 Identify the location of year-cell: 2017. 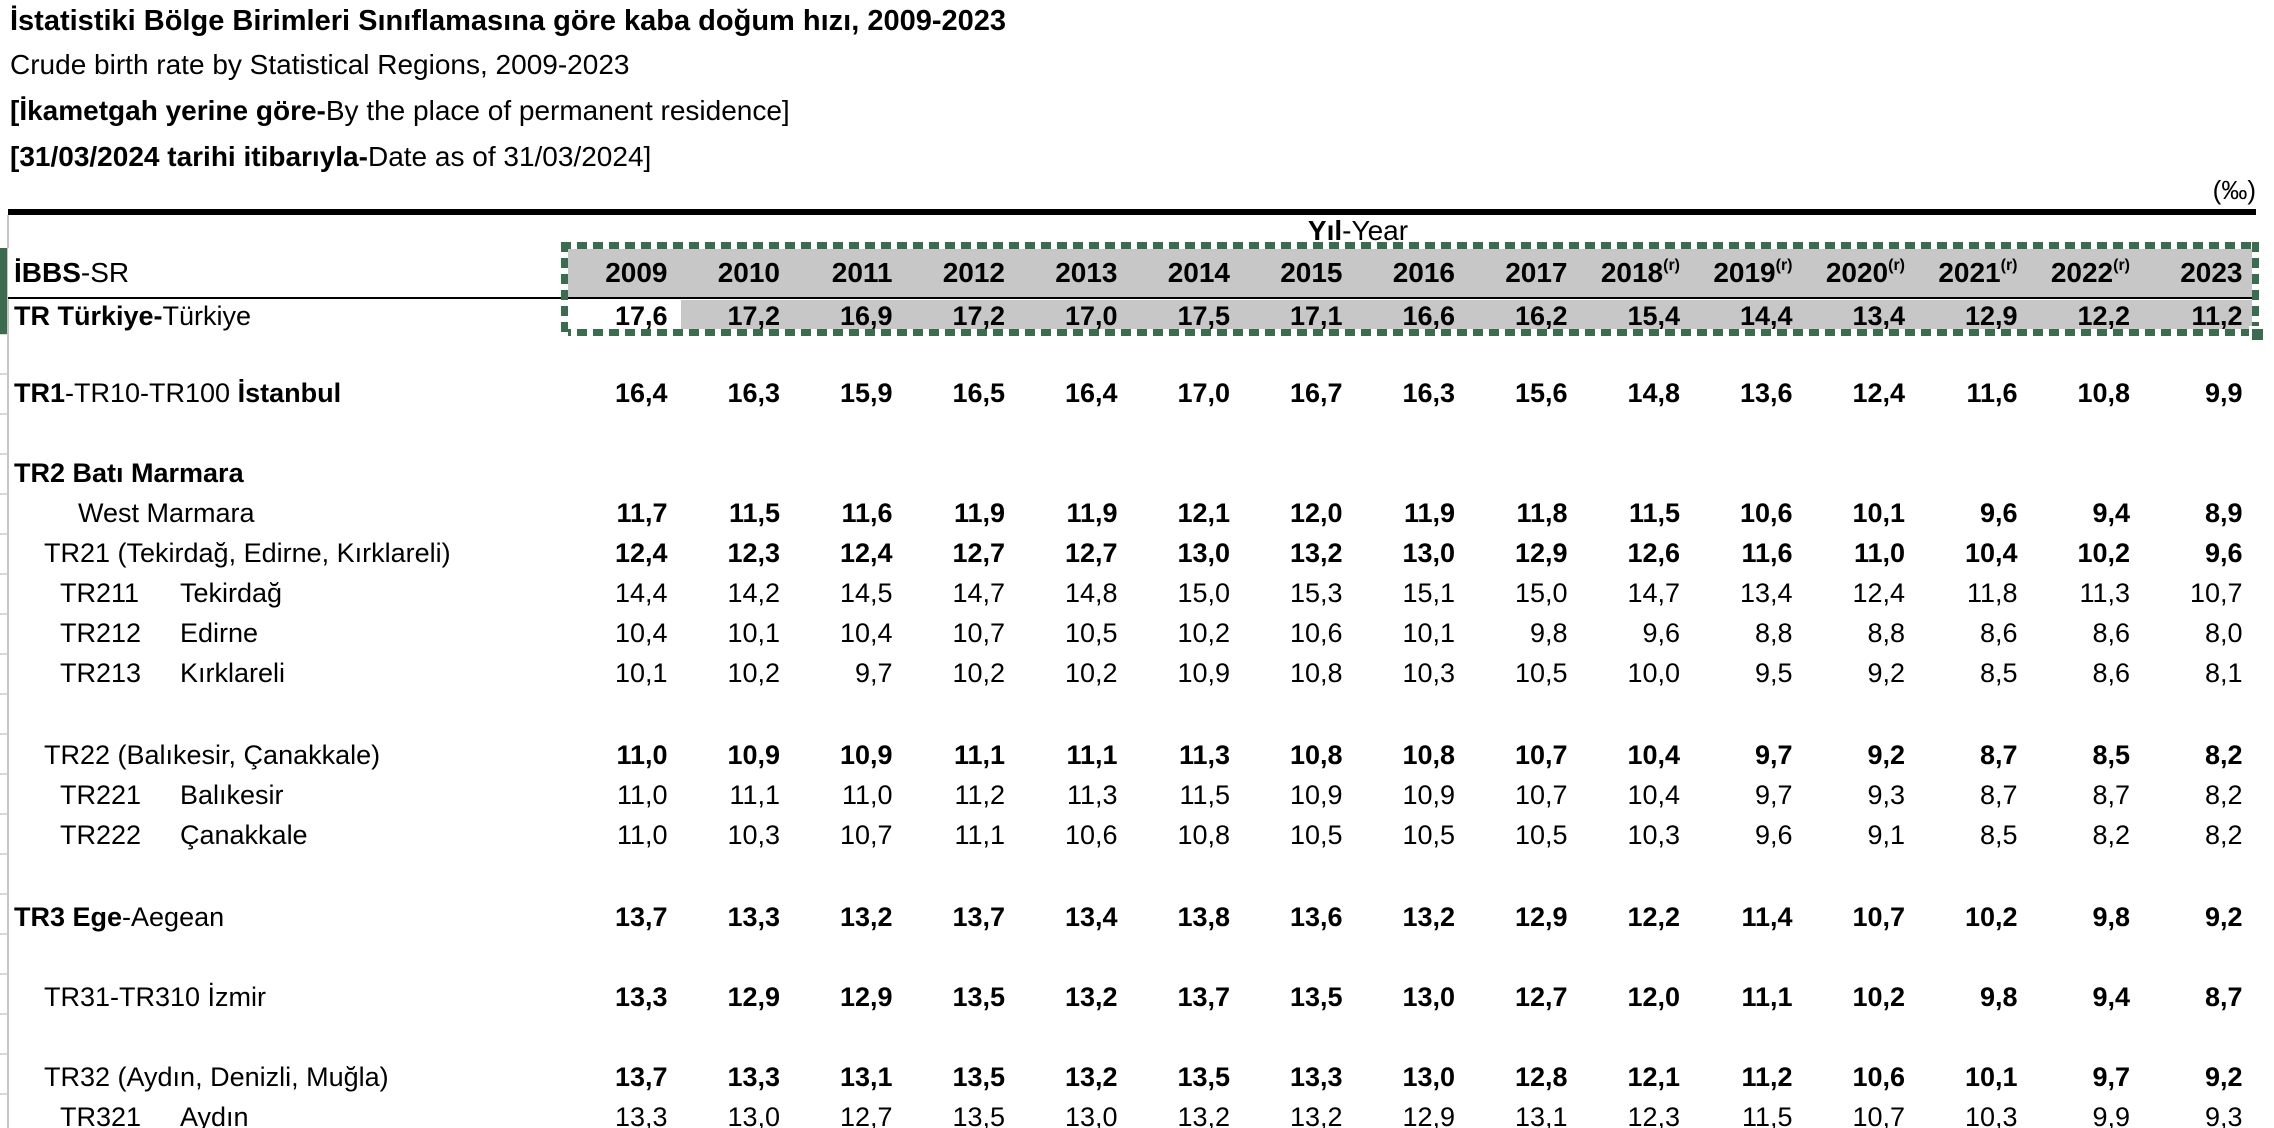
(1524, 272).